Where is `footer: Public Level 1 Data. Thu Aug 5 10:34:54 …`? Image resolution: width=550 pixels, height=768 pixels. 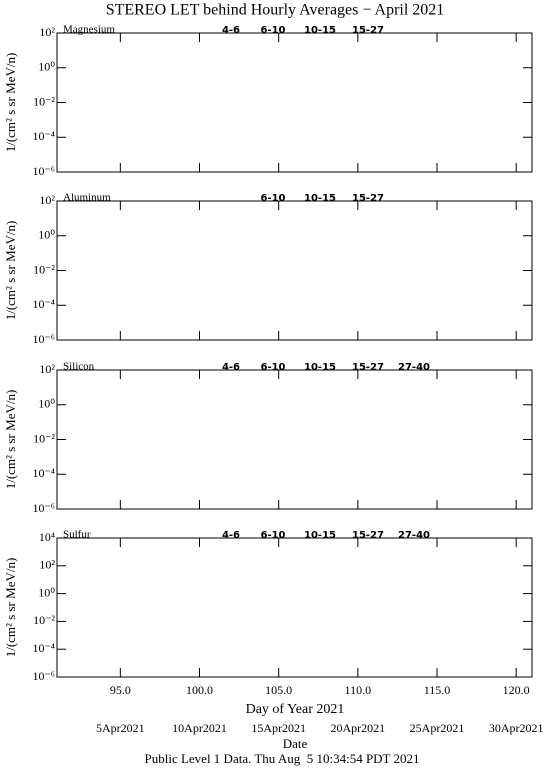
footer: Public Level 1 Data. Thu Aug 5 10:34:54 … is located at coordinates (281, 758).